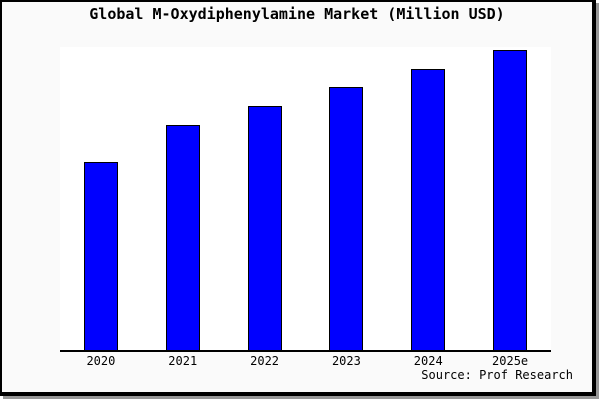  What do you see at coordinates (497, 375) in the screenshot?
I see `source-credit: Source: Prof Research` at bounding box center [497, 375].